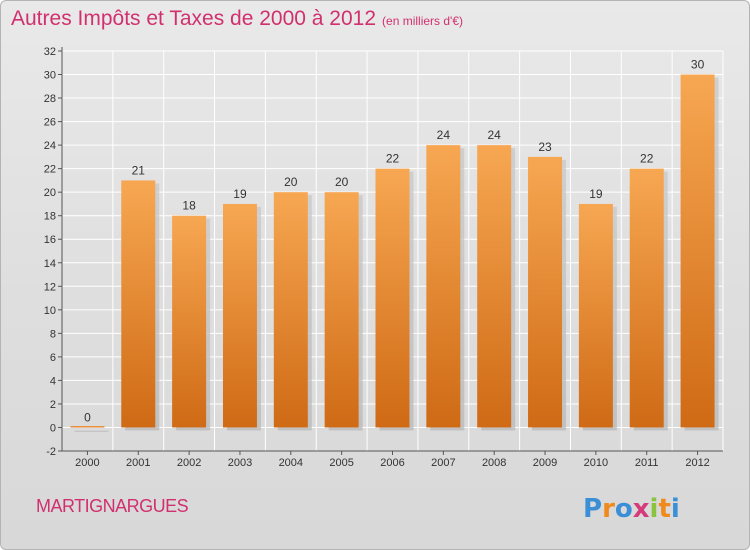 The height and width of the screenshot is (550, 750). What do you see at coordinates (138, 304) in the screenshot?
I see `bar-2001` at bounding box center [138, 304].